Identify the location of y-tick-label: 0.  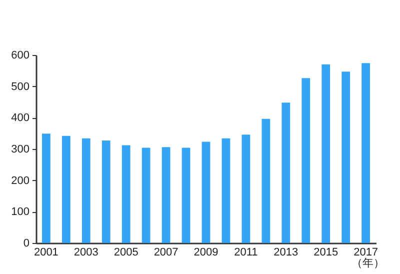
(26, 244).